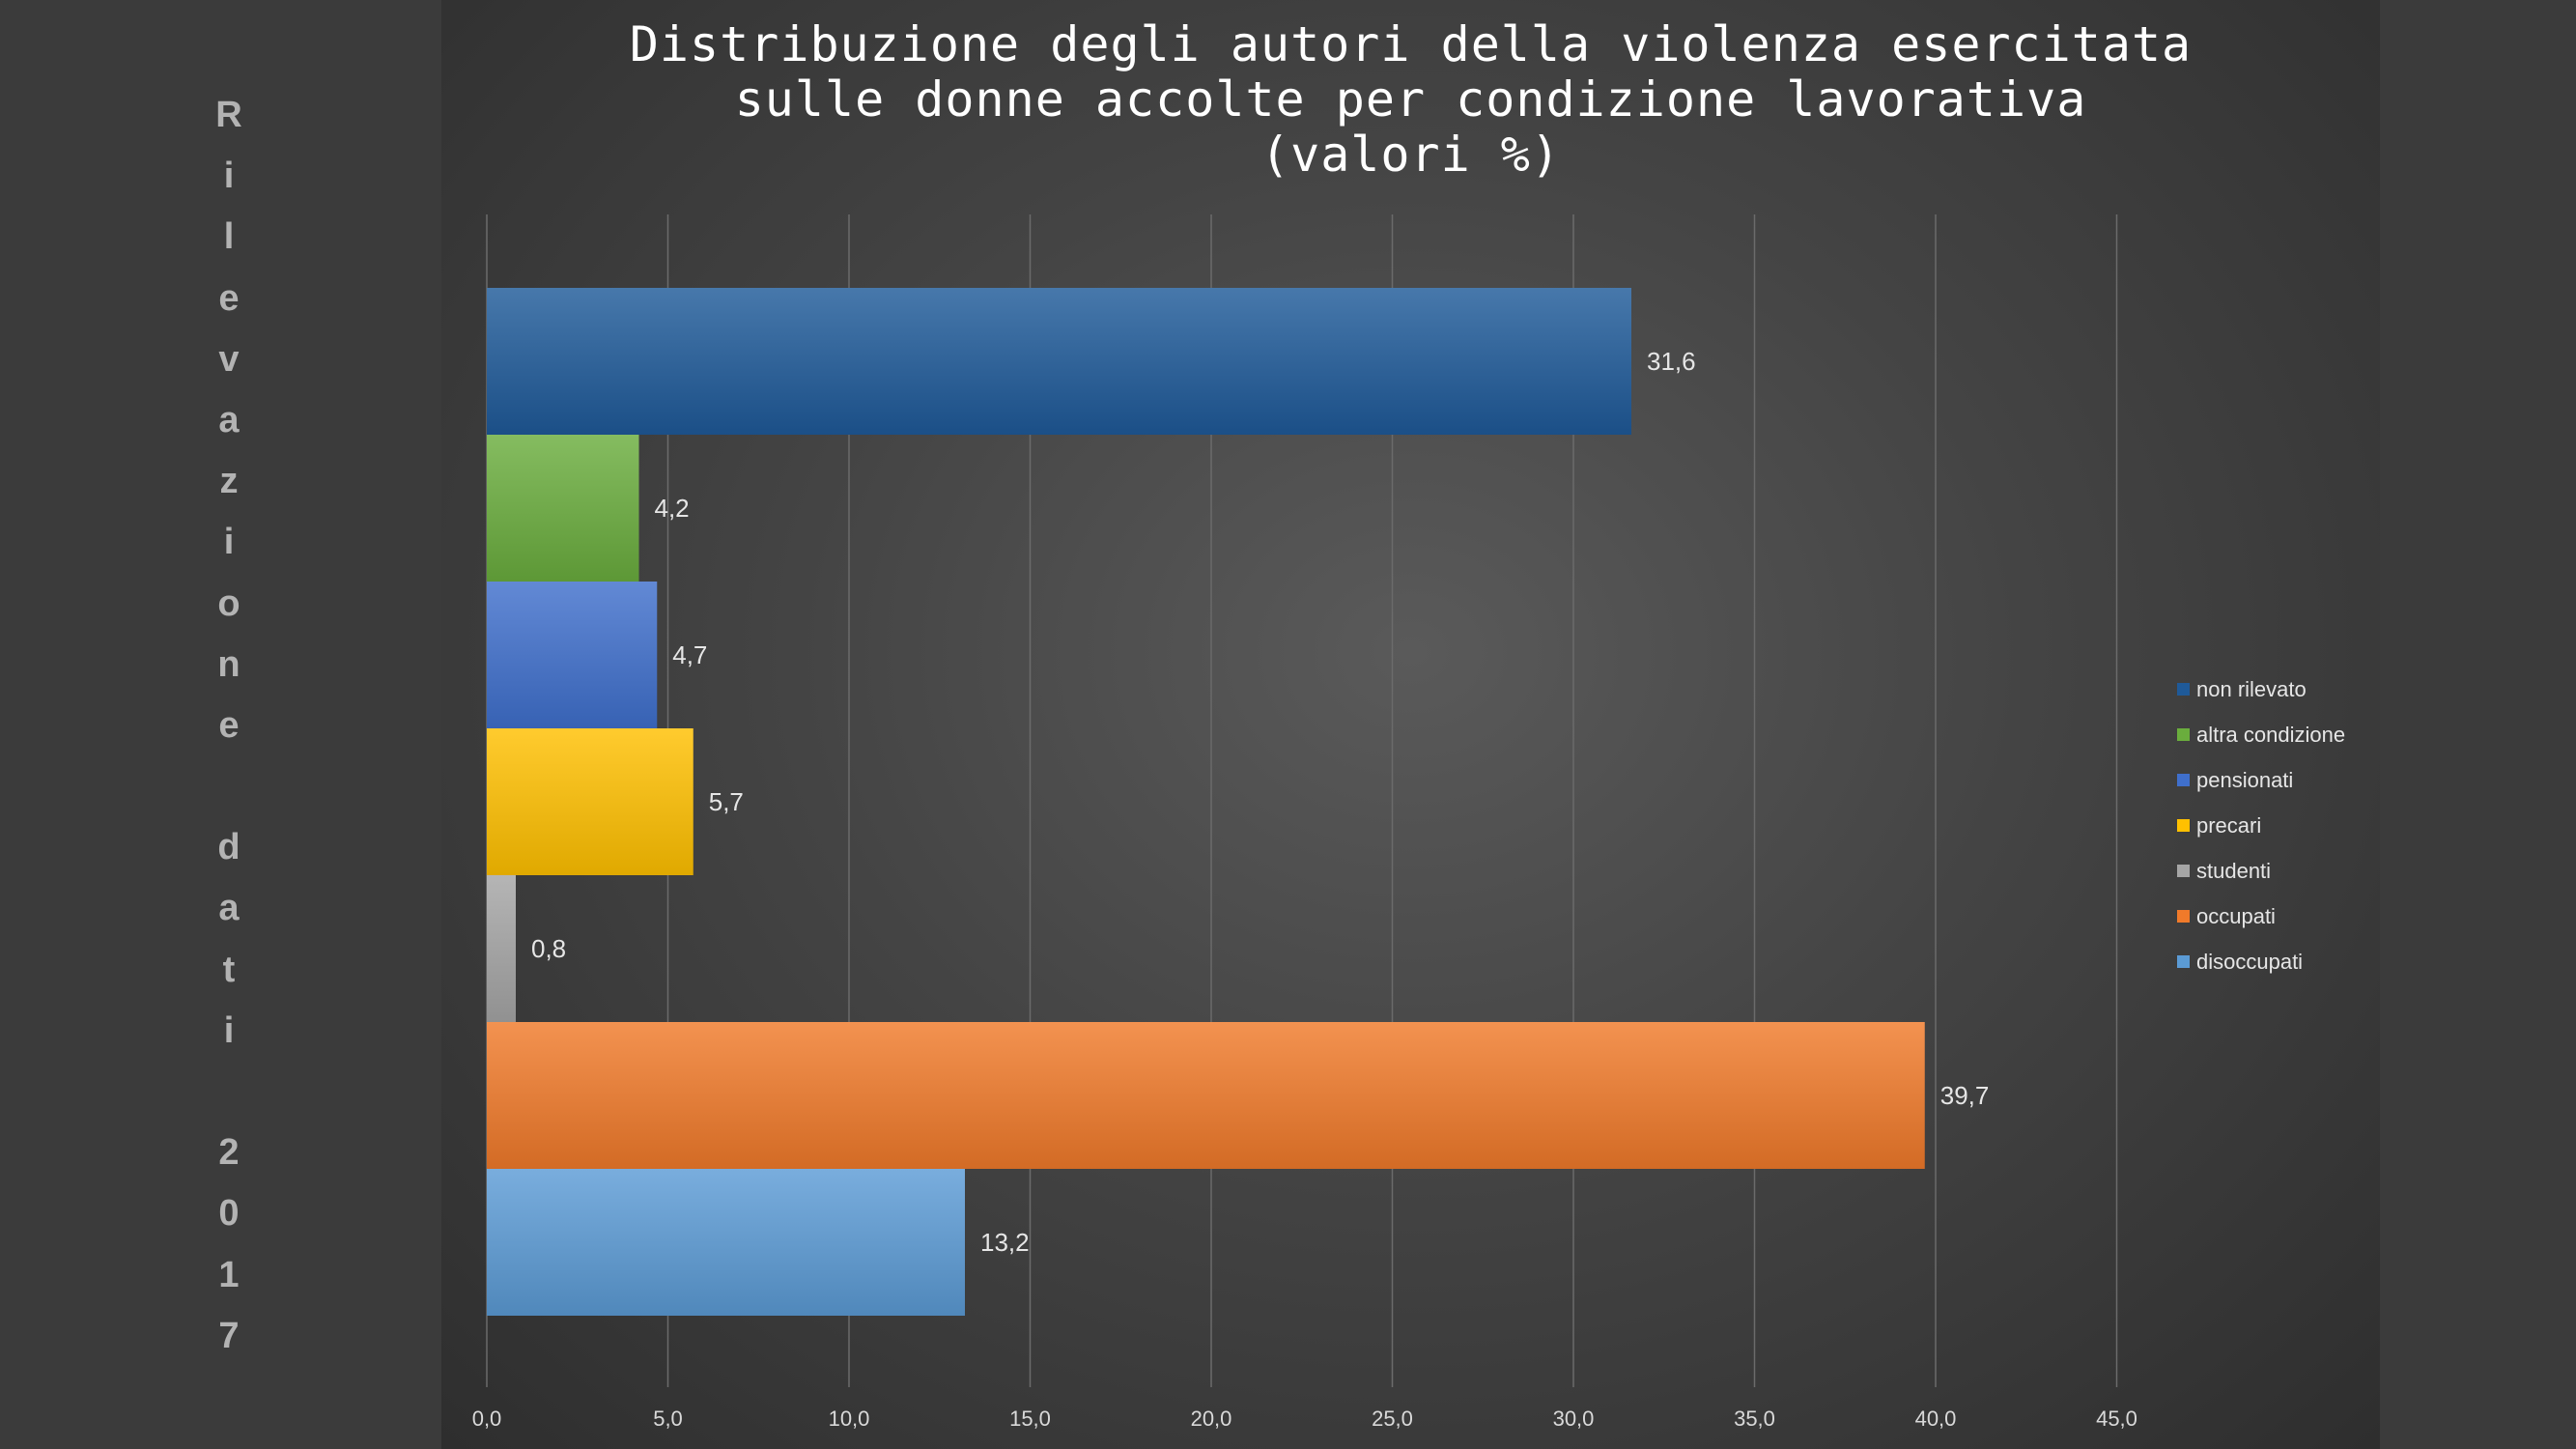 The image size is (2576, 1449). I want to click on legend-item: precari, so click(2261, 825).